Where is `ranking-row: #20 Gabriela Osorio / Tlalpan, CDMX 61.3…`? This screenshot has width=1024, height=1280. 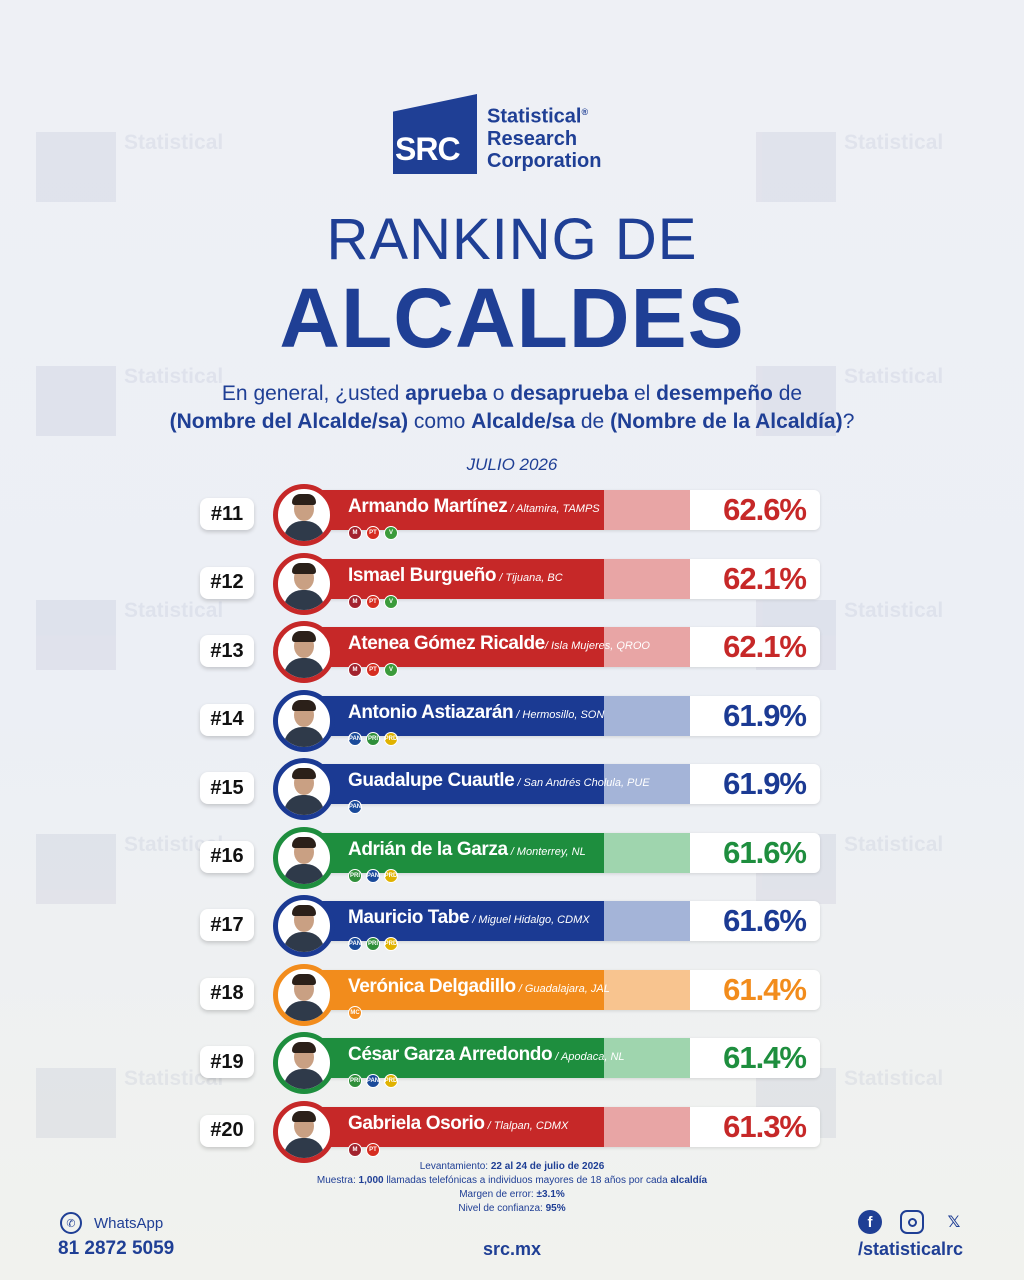 ranking-row: #20 Gabriela Osorio / Tlalpan, CDMX 61.3… is located at coordinates (512, 1131).